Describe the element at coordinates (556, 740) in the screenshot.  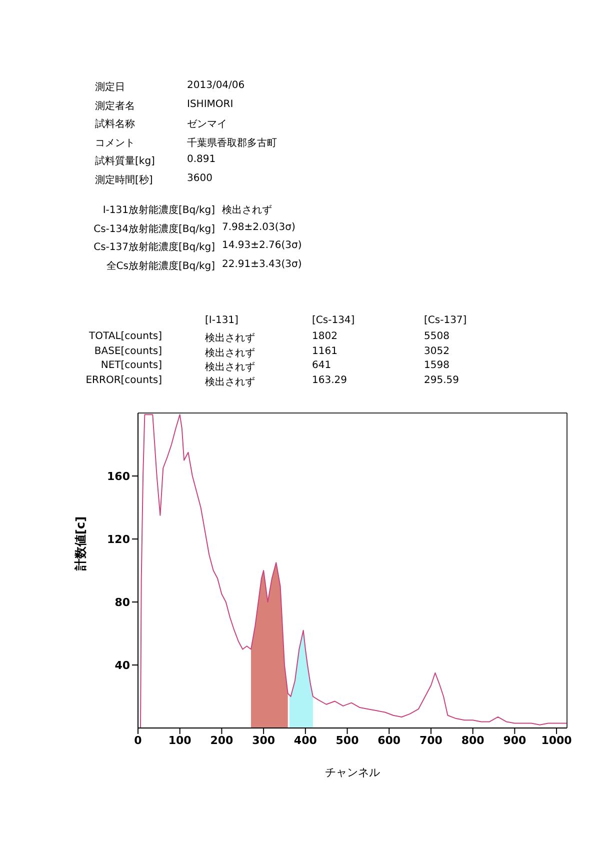
I see `x-tick-label: 1000` at that location.